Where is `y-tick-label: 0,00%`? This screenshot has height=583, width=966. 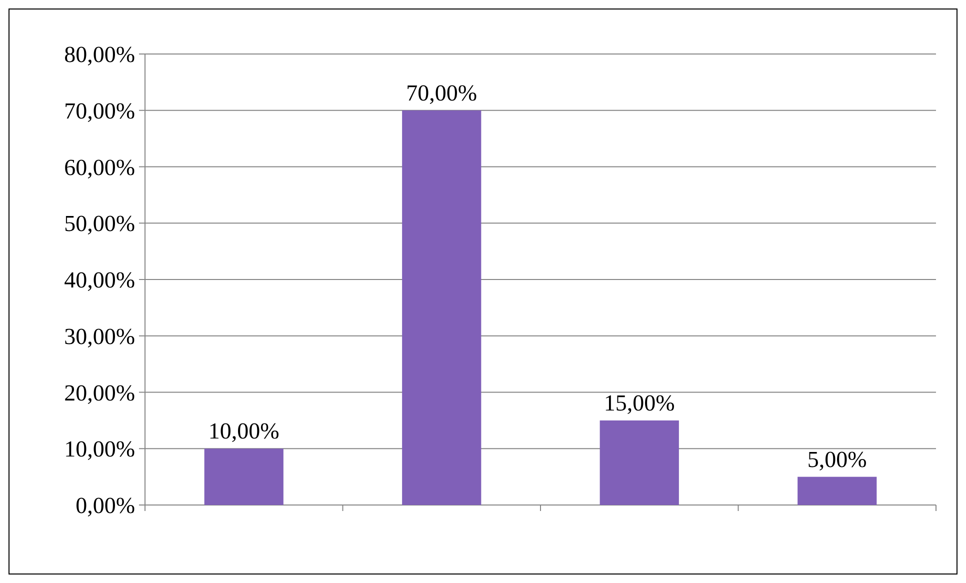 y-tick-label: 0,00% is located at coordinates (105, 505).